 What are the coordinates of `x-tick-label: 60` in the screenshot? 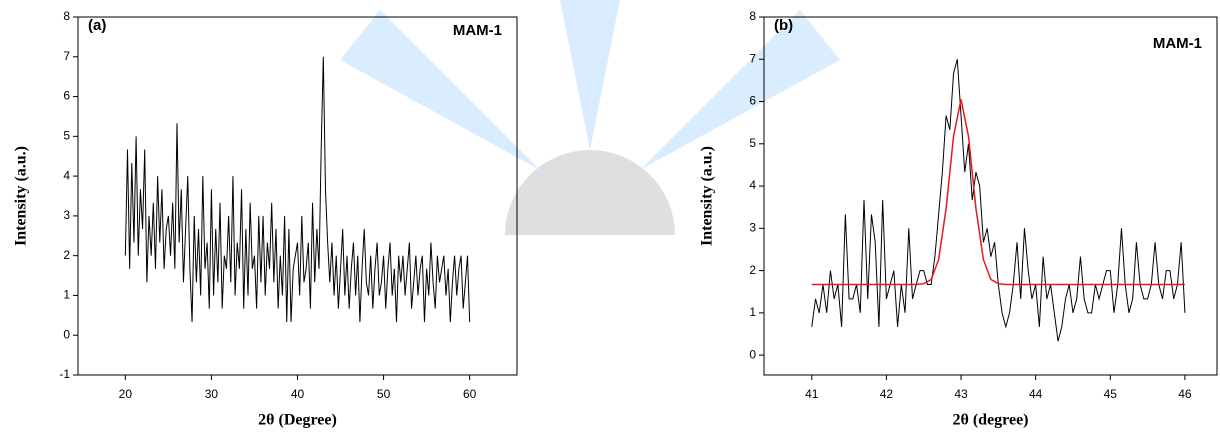 It's located at (470, 394).